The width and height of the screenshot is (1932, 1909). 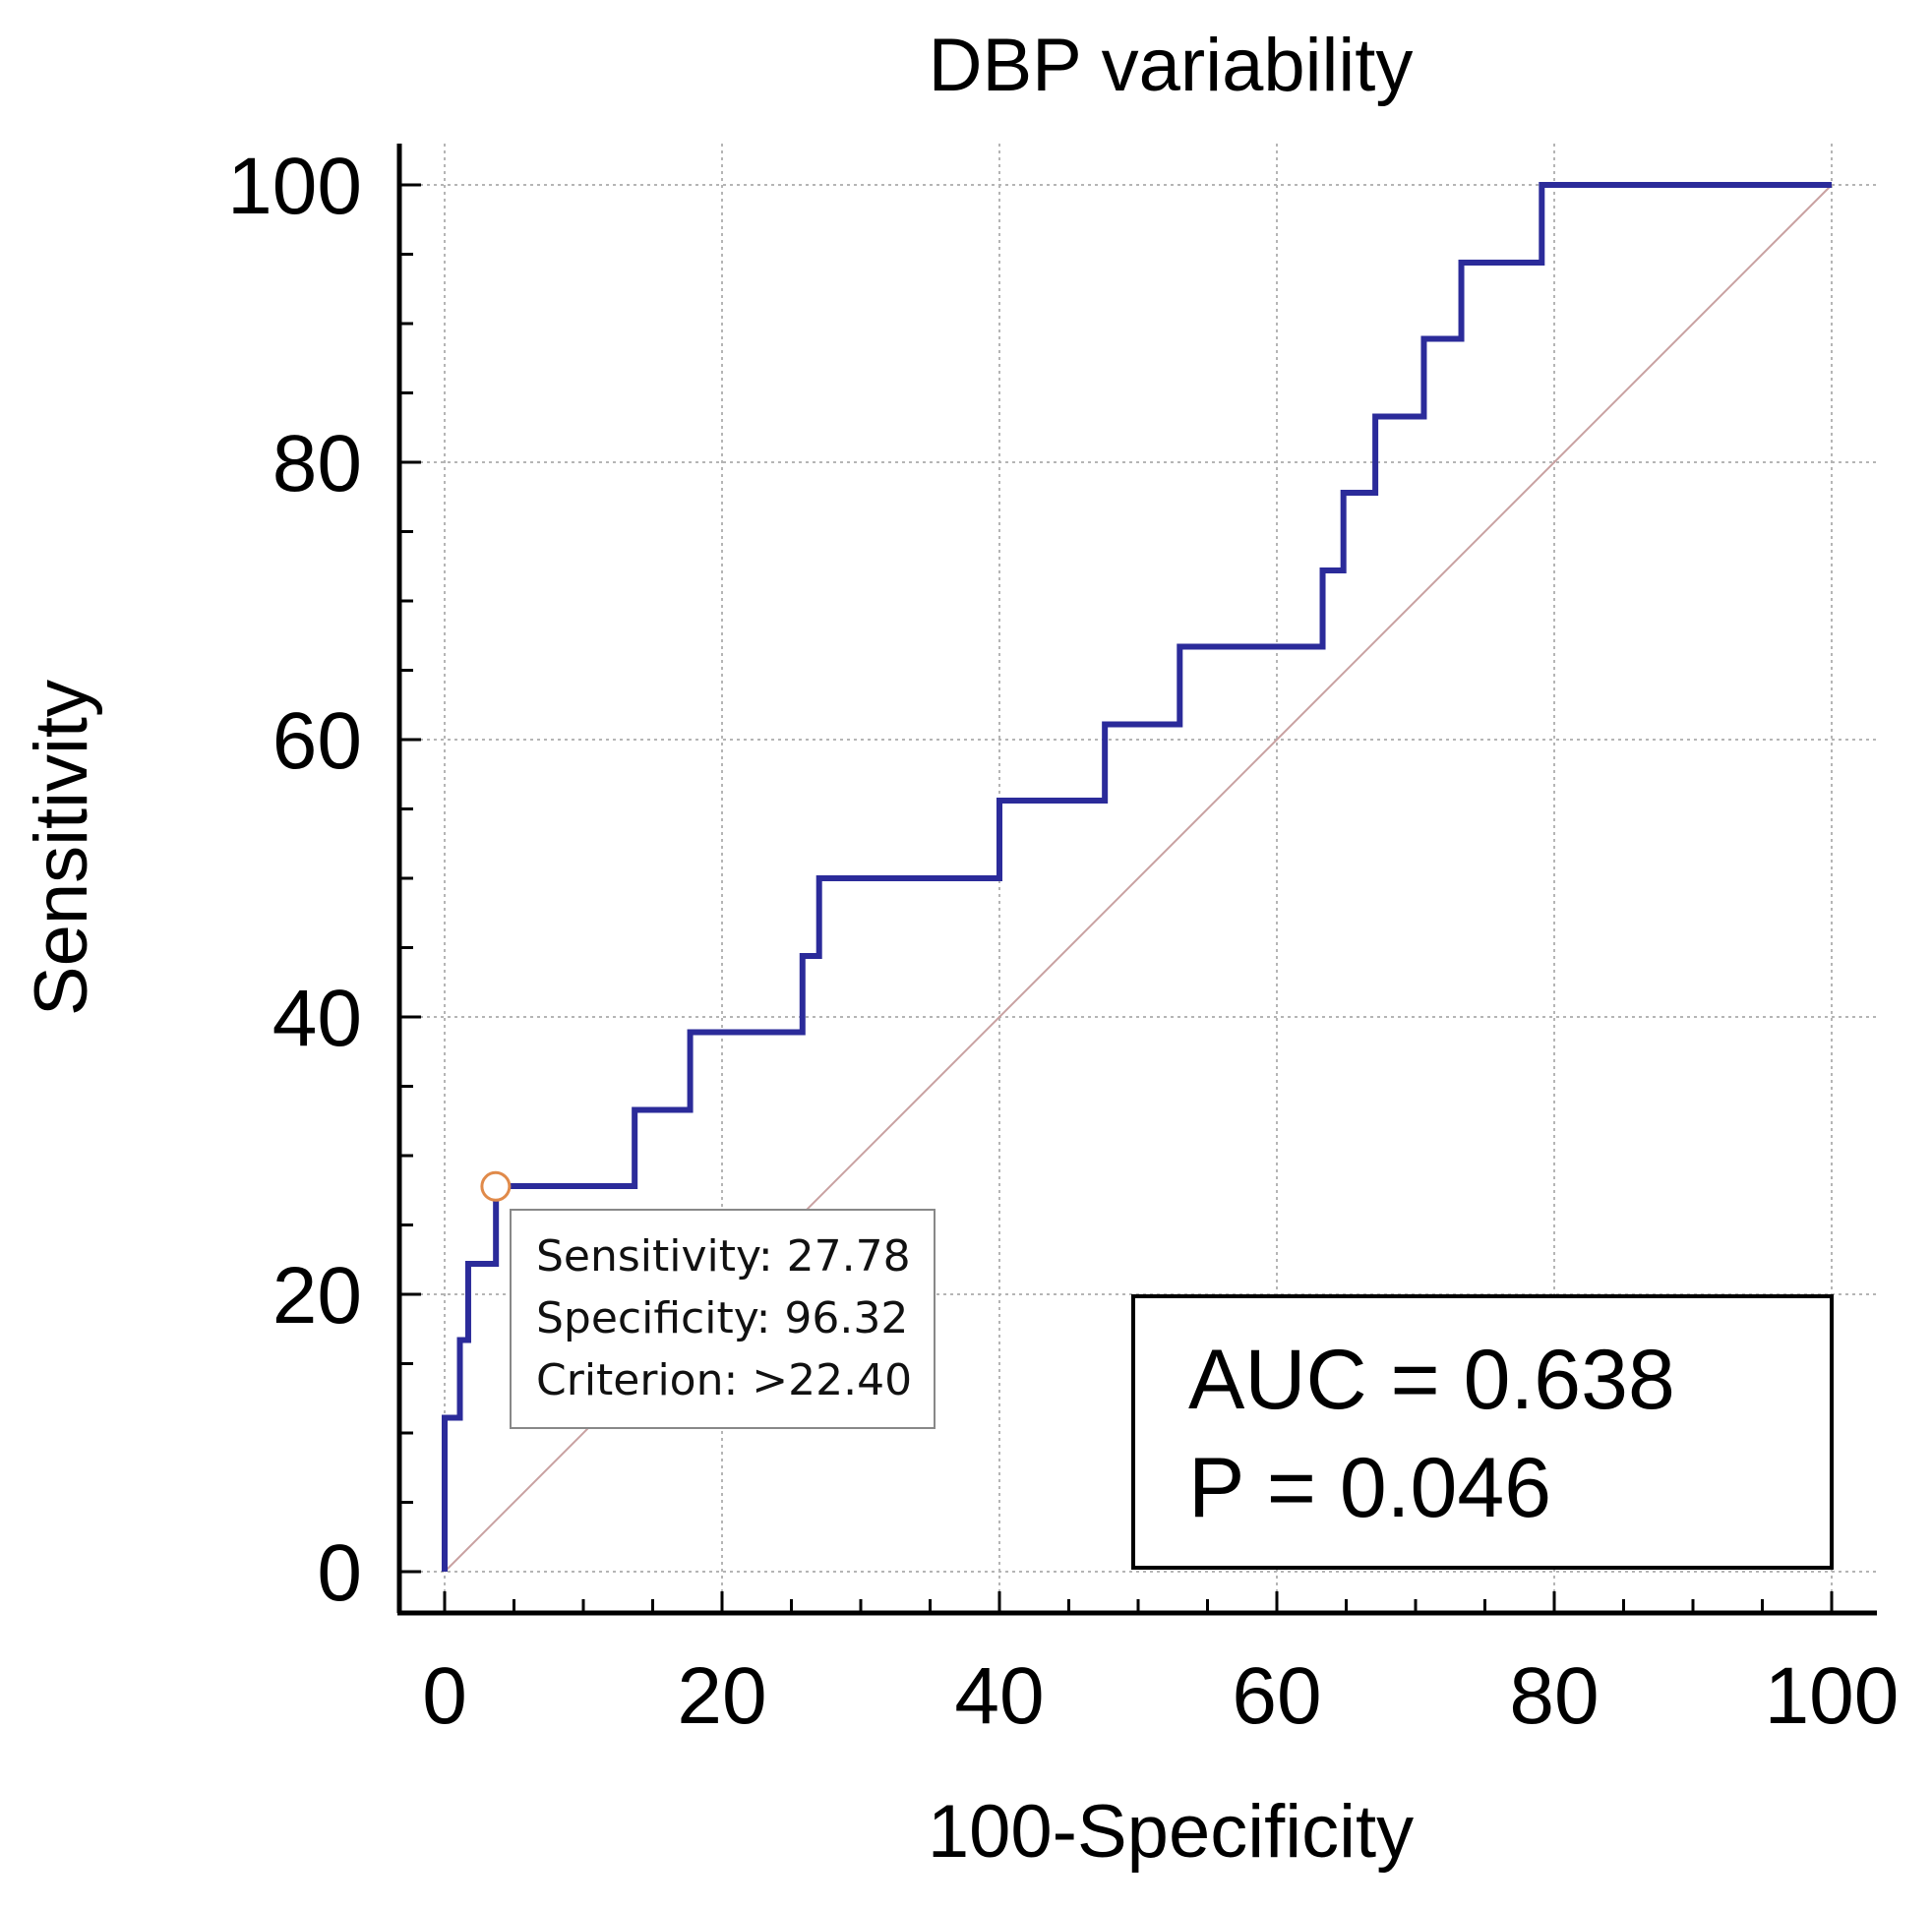 What do you see at coordinates (1833, 1696) in the screenshot?
I see `x-tick-label: 100` at bounding box center [1833, 1696].